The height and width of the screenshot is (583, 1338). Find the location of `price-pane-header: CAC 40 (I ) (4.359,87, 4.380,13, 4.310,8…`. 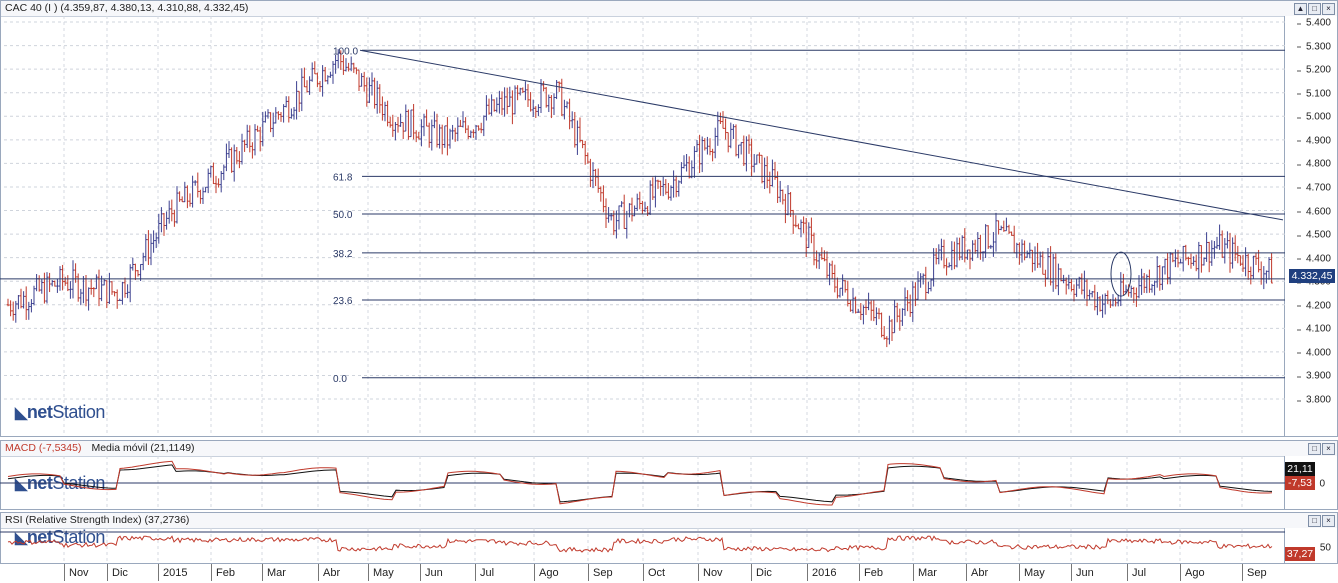

price-pane-header: CAC 40 (I ) (4.359,87, 4.380,13, 4.310,8… is located at coordinates (669, 9).